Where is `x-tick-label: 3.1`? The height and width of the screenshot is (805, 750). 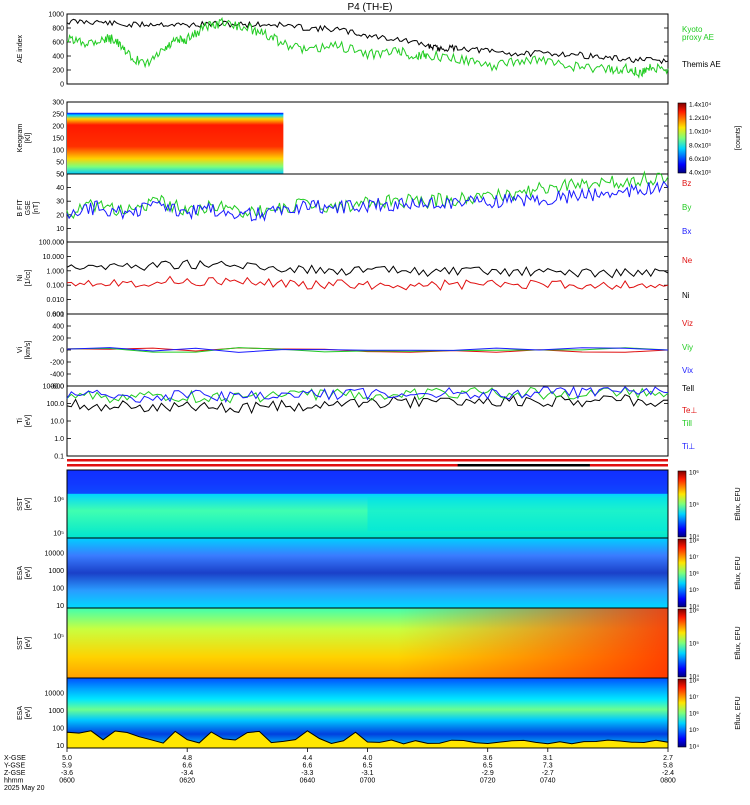
x-tick-label: 3.1 is located at coordinates (548, 758).